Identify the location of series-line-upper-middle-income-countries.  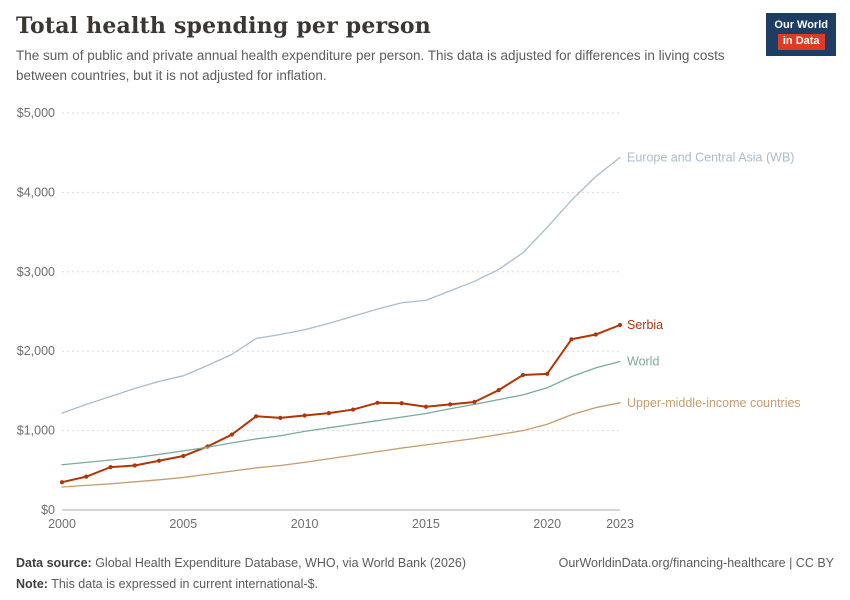
(341, 445).